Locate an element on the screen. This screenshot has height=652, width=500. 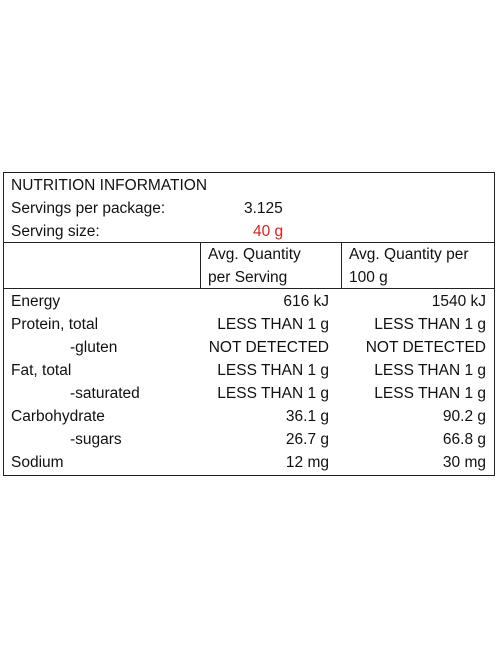
nutrient-sub-label: -gluten is located at coordinates (94, 347).